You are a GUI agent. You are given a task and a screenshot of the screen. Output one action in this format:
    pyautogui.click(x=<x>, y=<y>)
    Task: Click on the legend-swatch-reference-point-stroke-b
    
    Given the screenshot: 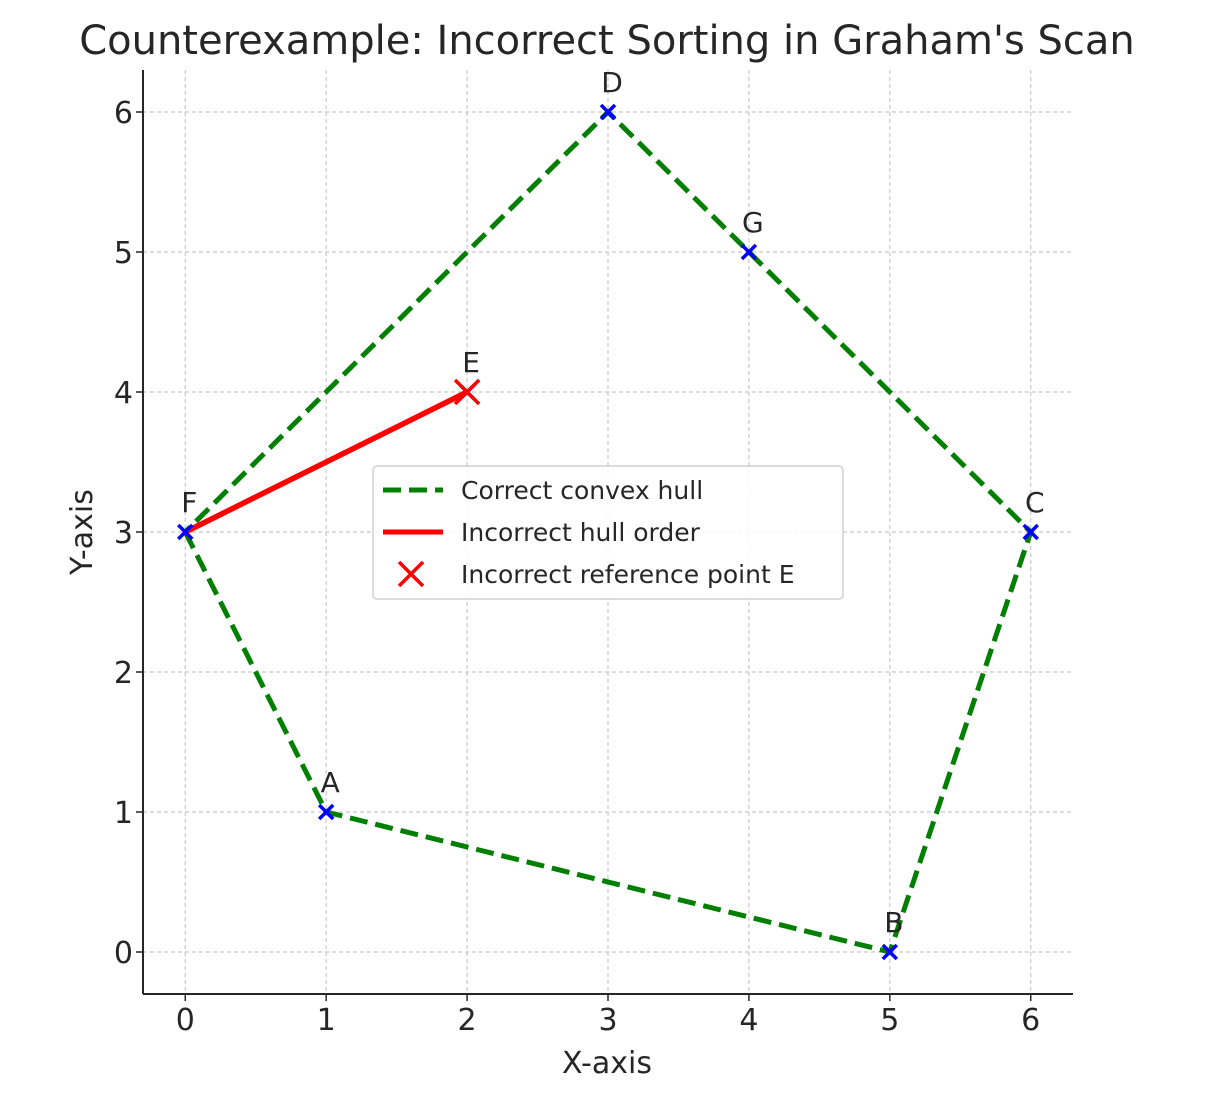 What is the action you would take?
    pyautogui.click(x=411, y=574)
    